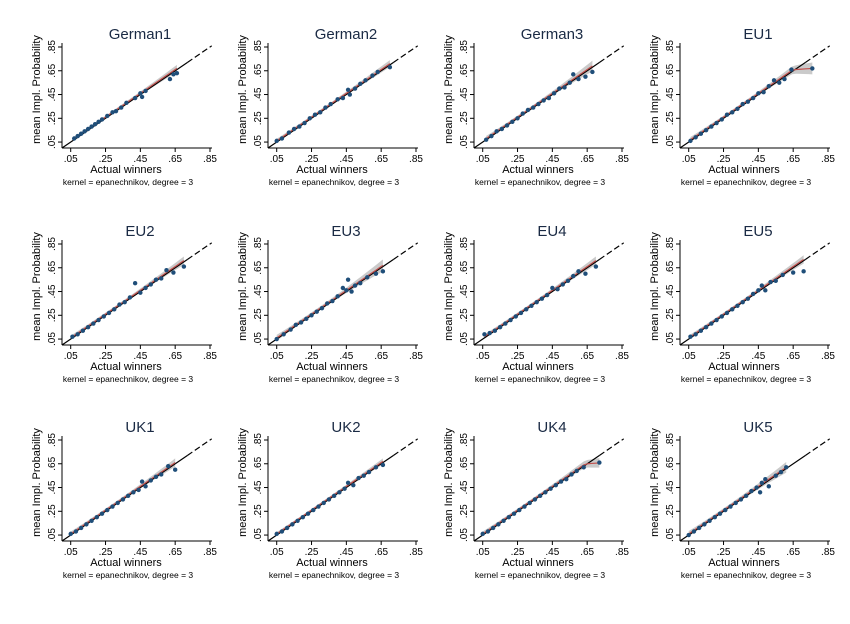 The height and width of the screenshot is (624, 850). I want to click on x-tick-label: .25, so click(106, 159).